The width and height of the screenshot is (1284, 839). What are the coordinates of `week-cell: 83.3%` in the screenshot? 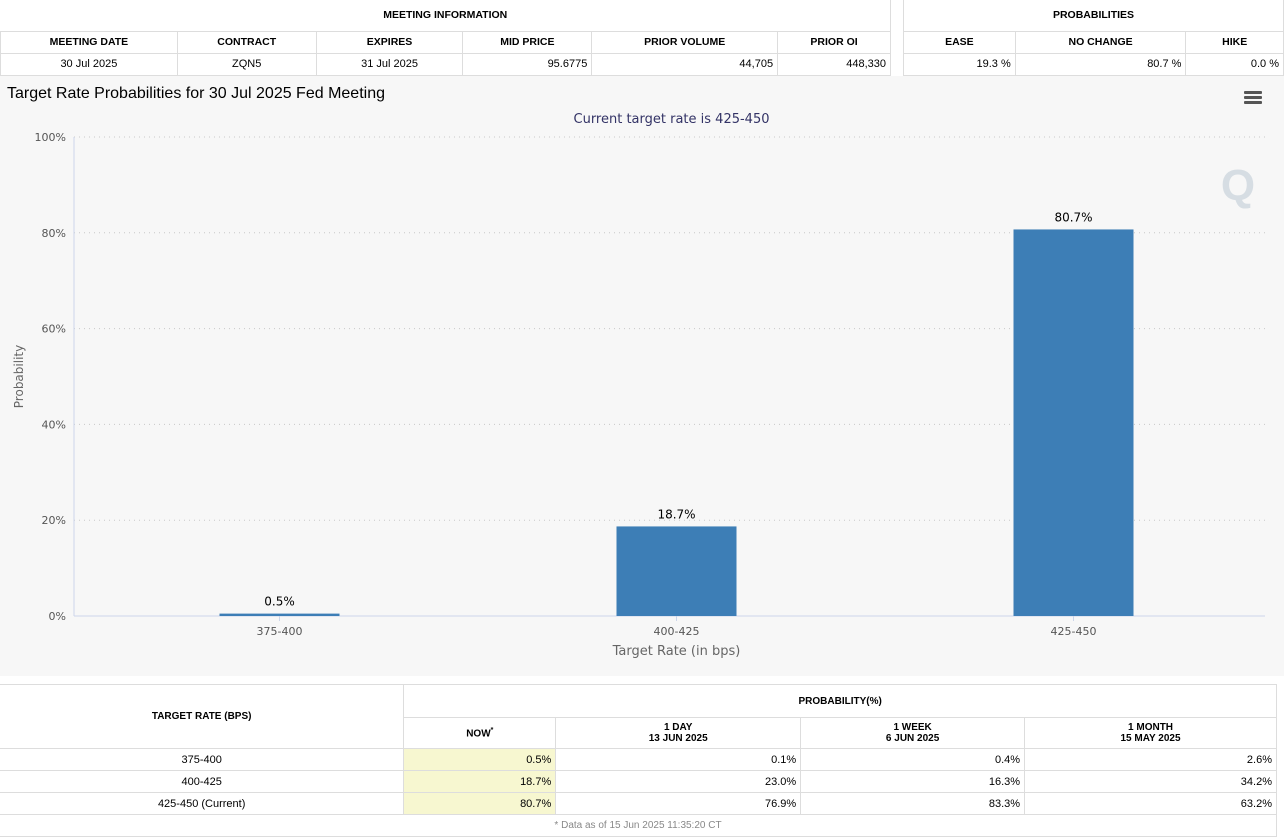 It's located at (913, 803).